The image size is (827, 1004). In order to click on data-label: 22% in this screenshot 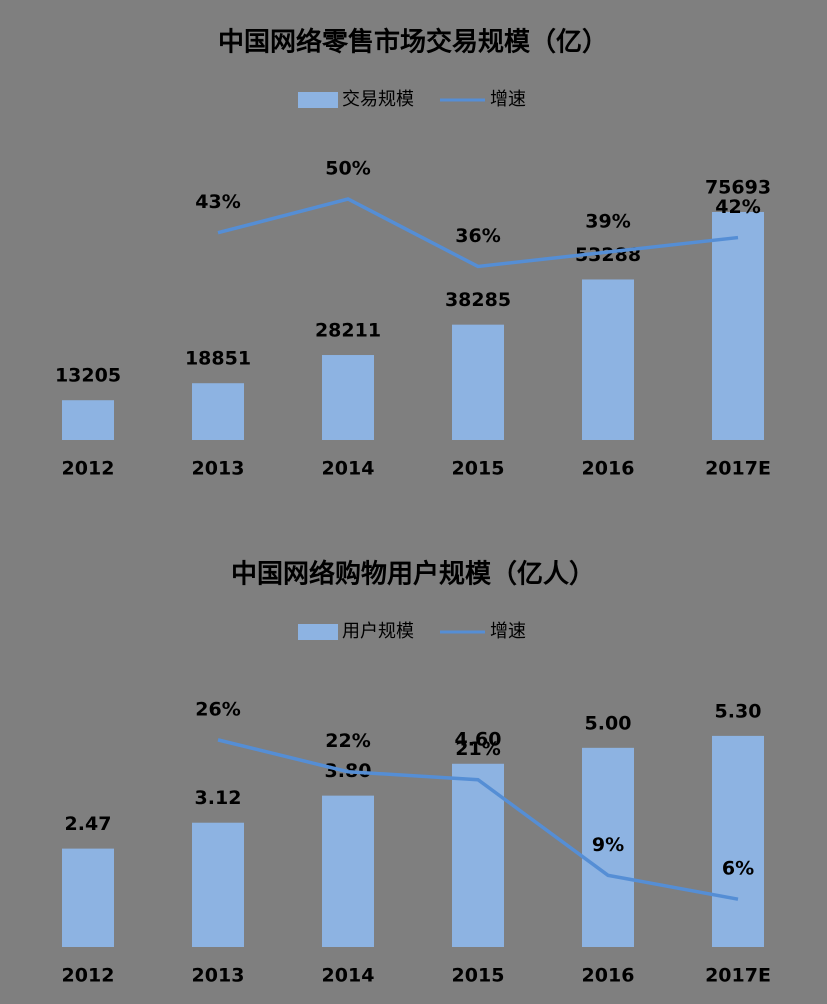, I will do `click(347, 741)`.